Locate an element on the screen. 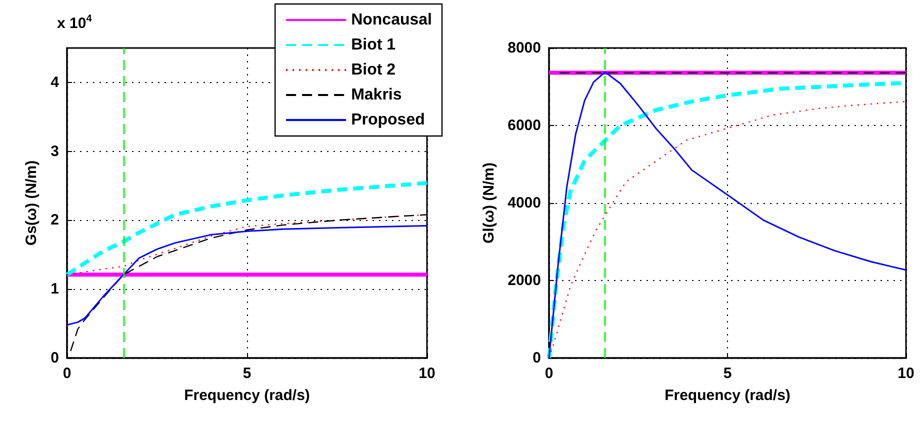  legend-label: Biot 2 is located at coordinates (373, 70).